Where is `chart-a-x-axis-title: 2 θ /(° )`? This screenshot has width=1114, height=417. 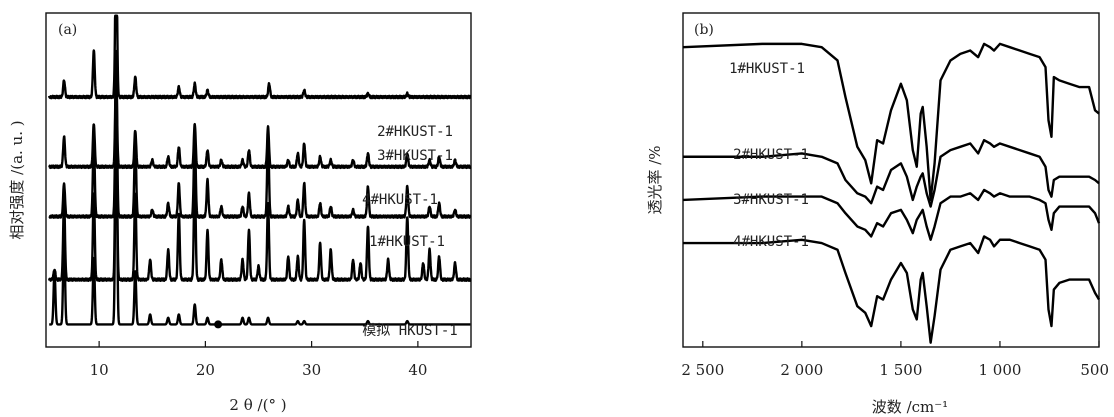
chart-a-x-axis-title: 2 θ /(° ) is located at coordinates (257, 405).